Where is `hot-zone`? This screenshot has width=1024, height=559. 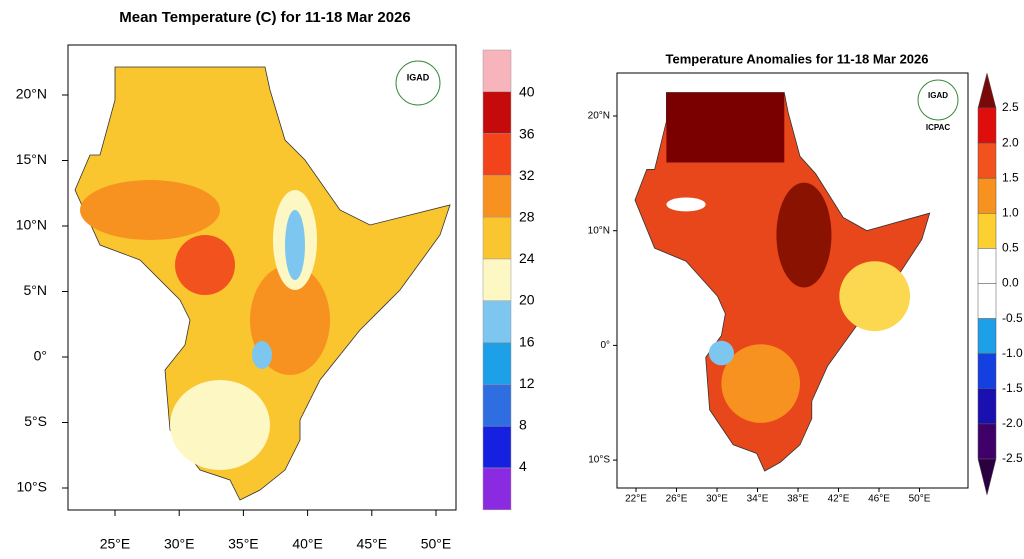
hot-zone is located at coordinates (205, 265).